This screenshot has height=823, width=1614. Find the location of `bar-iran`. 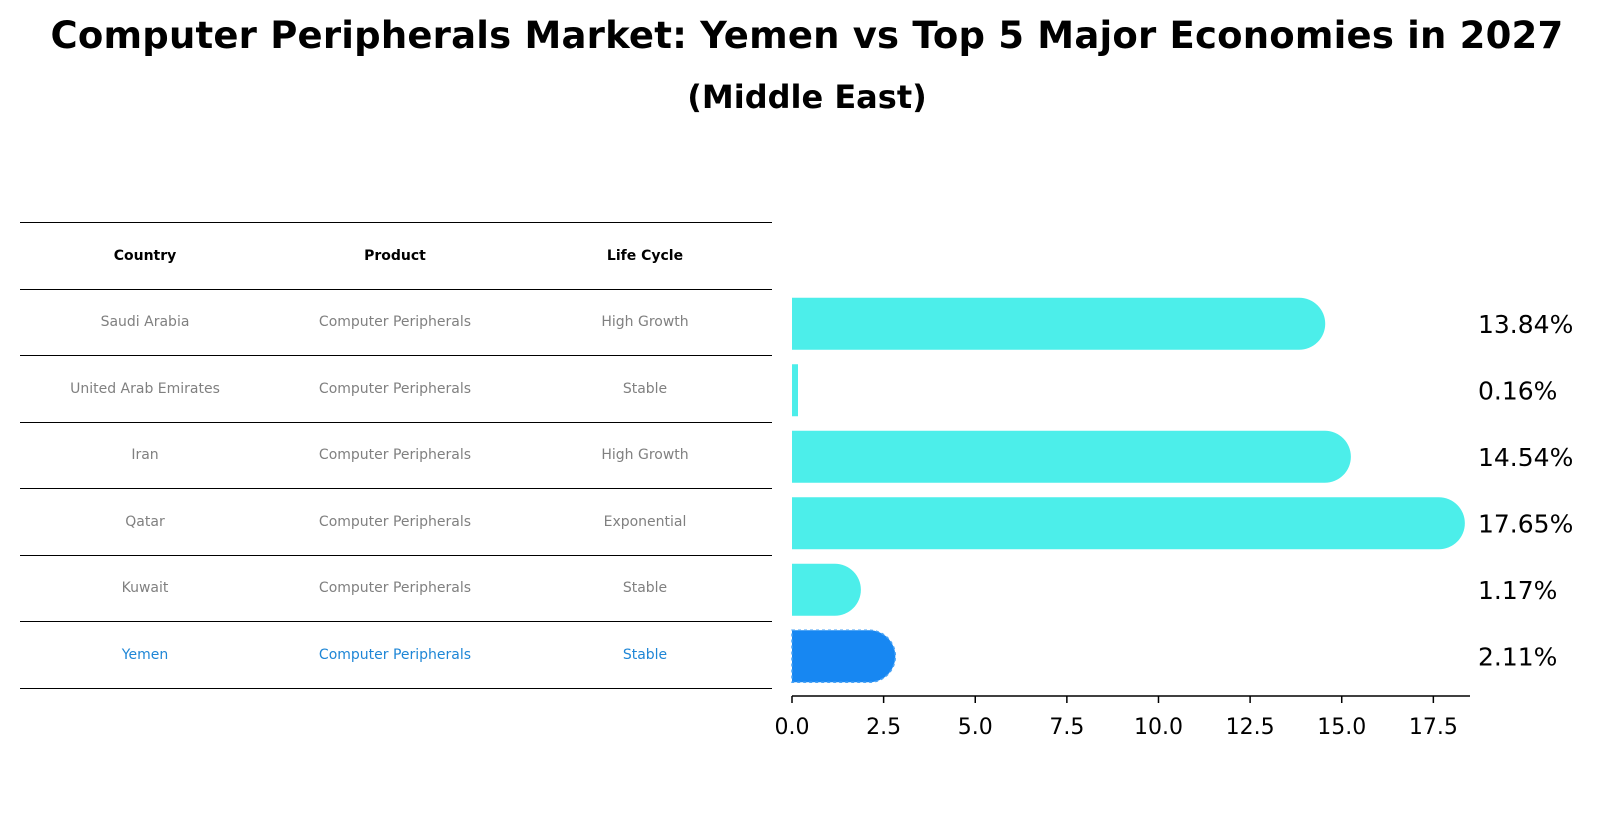

bar-iran is located at coordinates (1071, 456).